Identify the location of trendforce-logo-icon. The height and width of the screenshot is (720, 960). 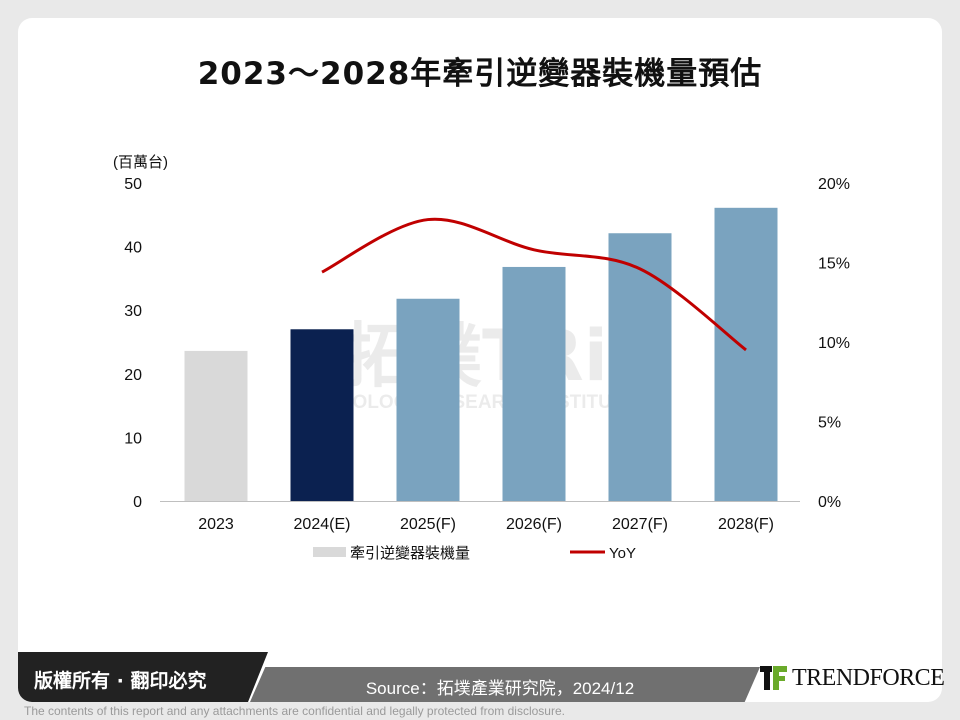
(774, 678).